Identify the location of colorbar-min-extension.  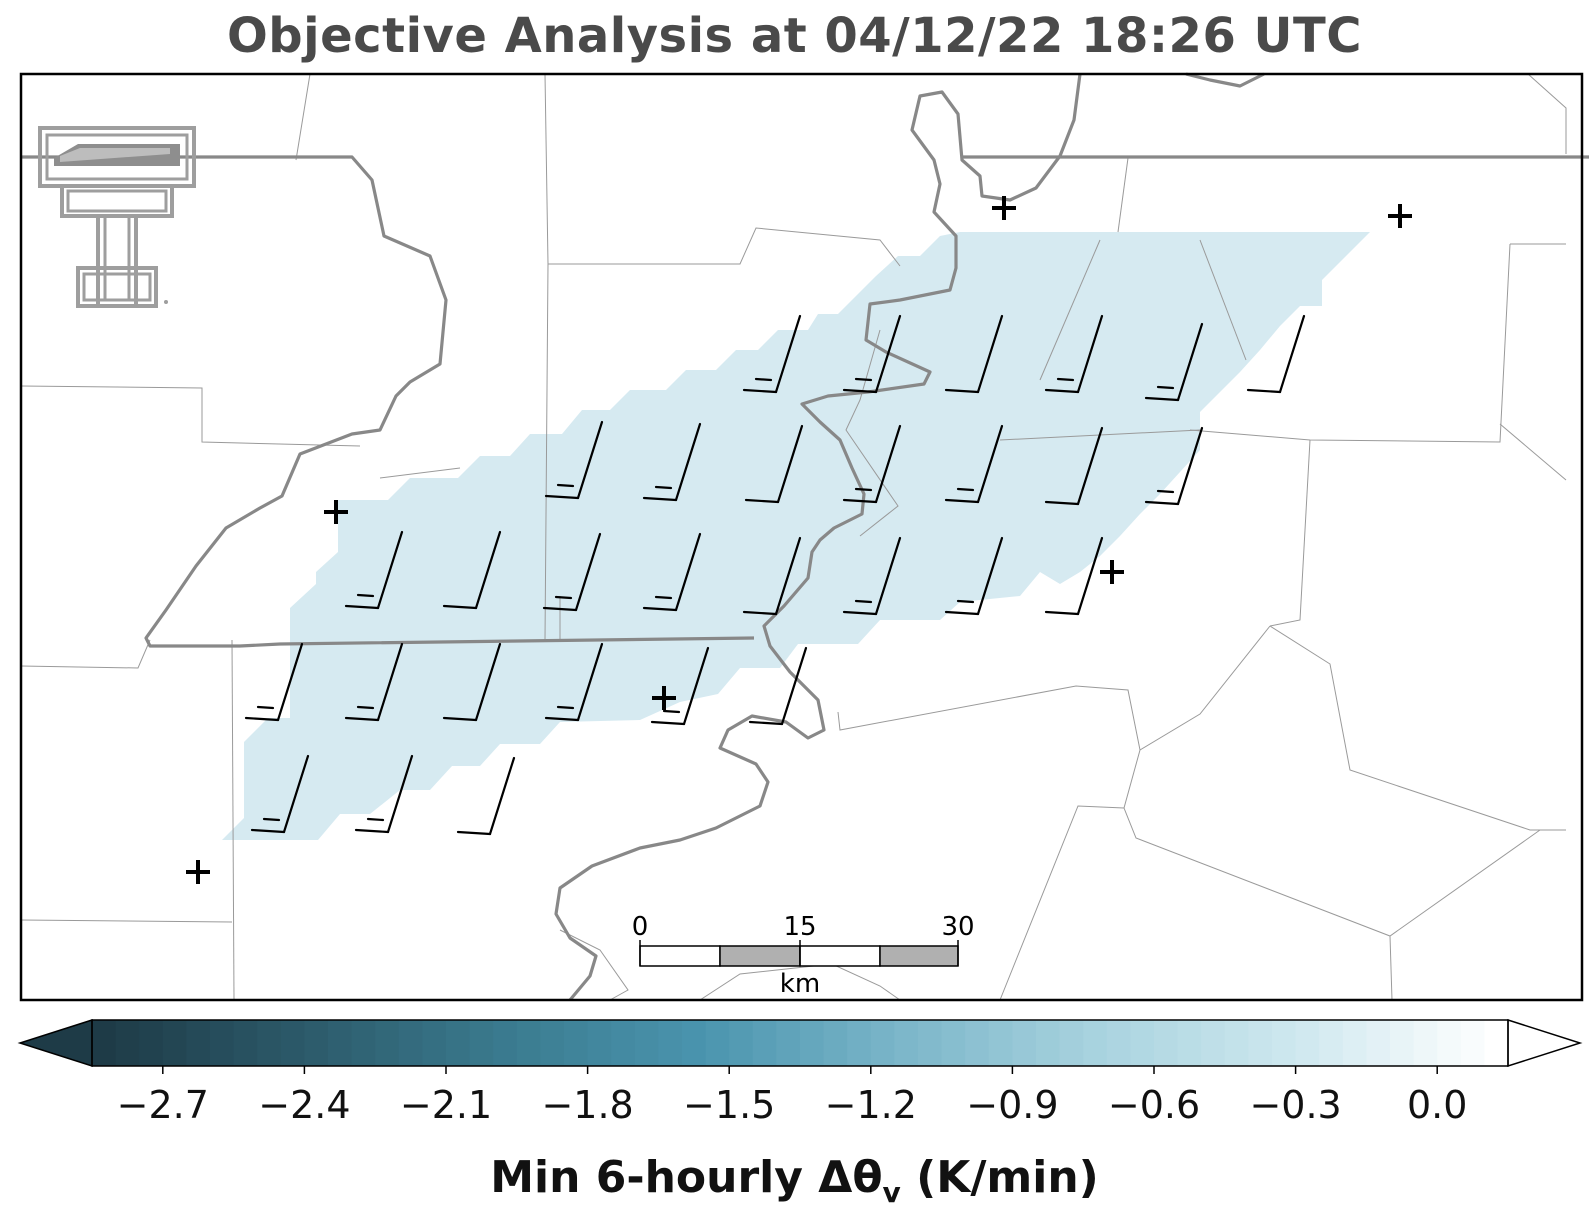
(55, 1043).